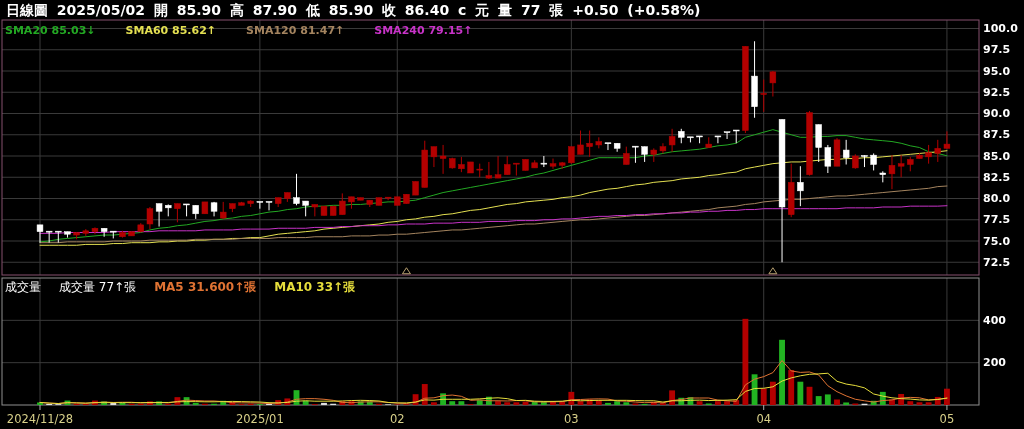 The height and width of the screenshot is (429, 1024). What do you see at coordinates (171, 30) in the screenshot?
I see `text: SMA60 85.62↑` at bounding box center [171, 30].